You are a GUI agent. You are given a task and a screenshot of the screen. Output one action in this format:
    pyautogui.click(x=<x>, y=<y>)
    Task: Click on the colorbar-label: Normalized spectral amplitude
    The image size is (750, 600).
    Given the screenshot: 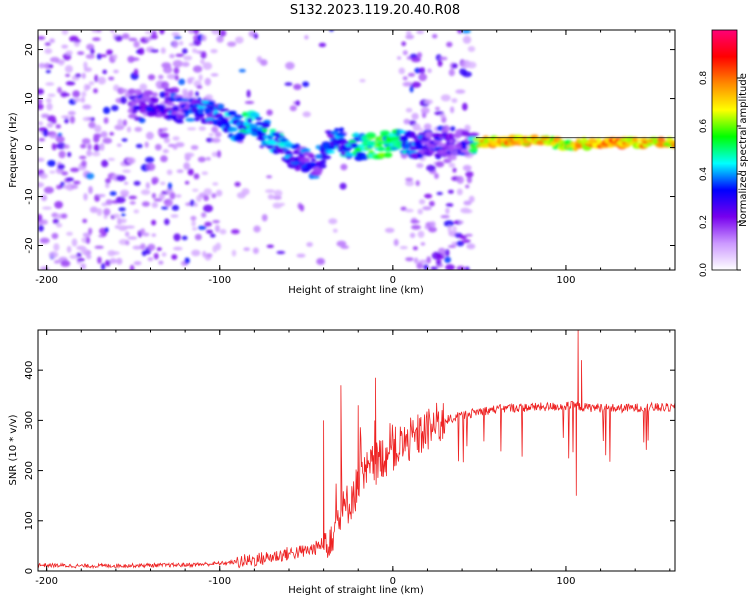 What is the action you would take?
    pyautogui.click(x=743, y=150)
    